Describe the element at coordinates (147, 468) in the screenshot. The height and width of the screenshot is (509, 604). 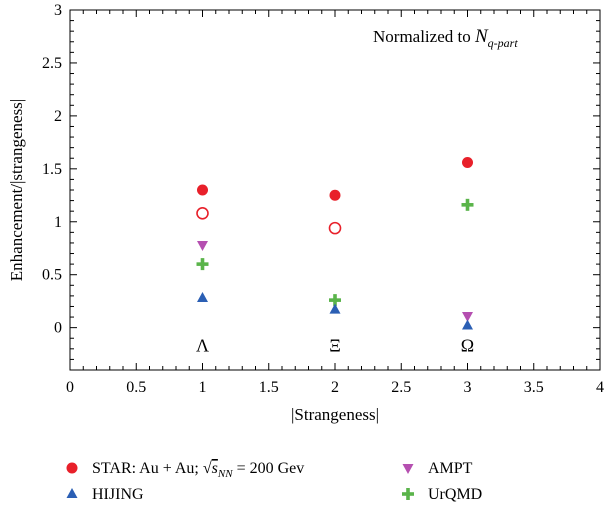
I see `legend-star-prefix: STAR: Au + Au;` at that location.